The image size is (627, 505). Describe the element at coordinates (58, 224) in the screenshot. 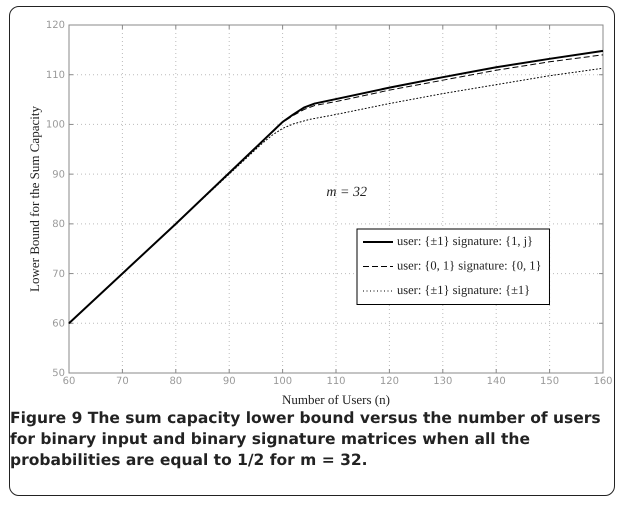

I see `y-tick-label: 80` at that location.